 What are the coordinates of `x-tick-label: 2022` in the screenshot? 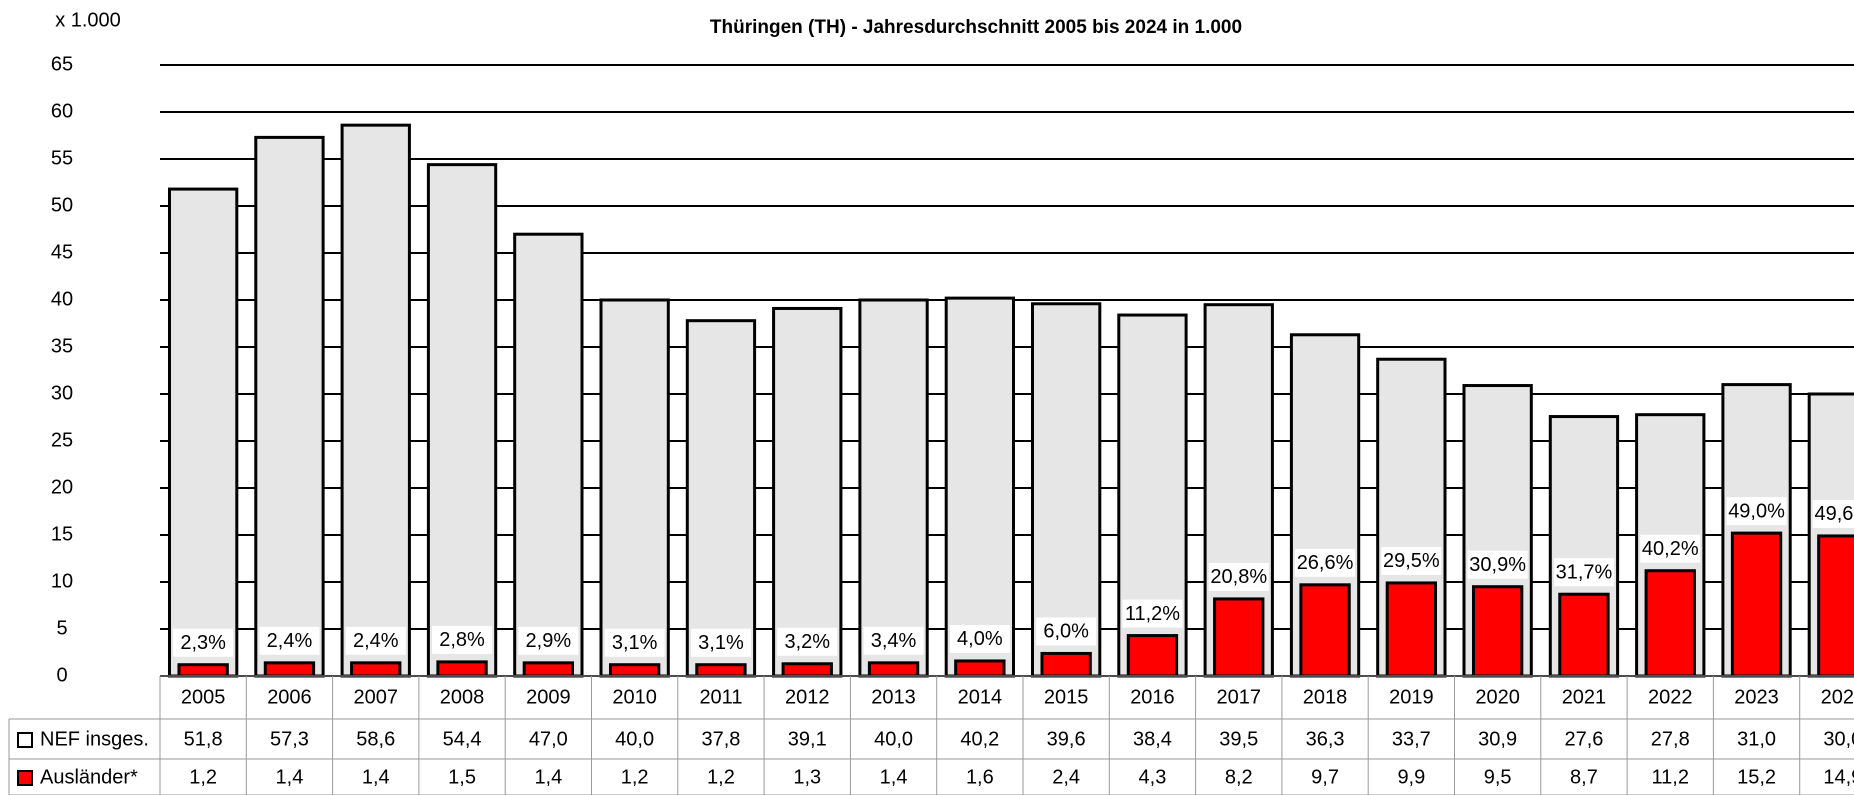 It's located at (1670, 697).